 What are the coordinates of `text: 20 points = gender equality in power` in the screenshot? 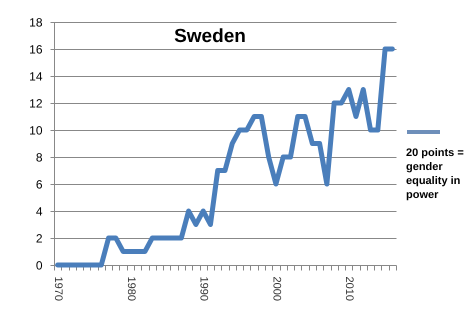 It's located at (435, 174).